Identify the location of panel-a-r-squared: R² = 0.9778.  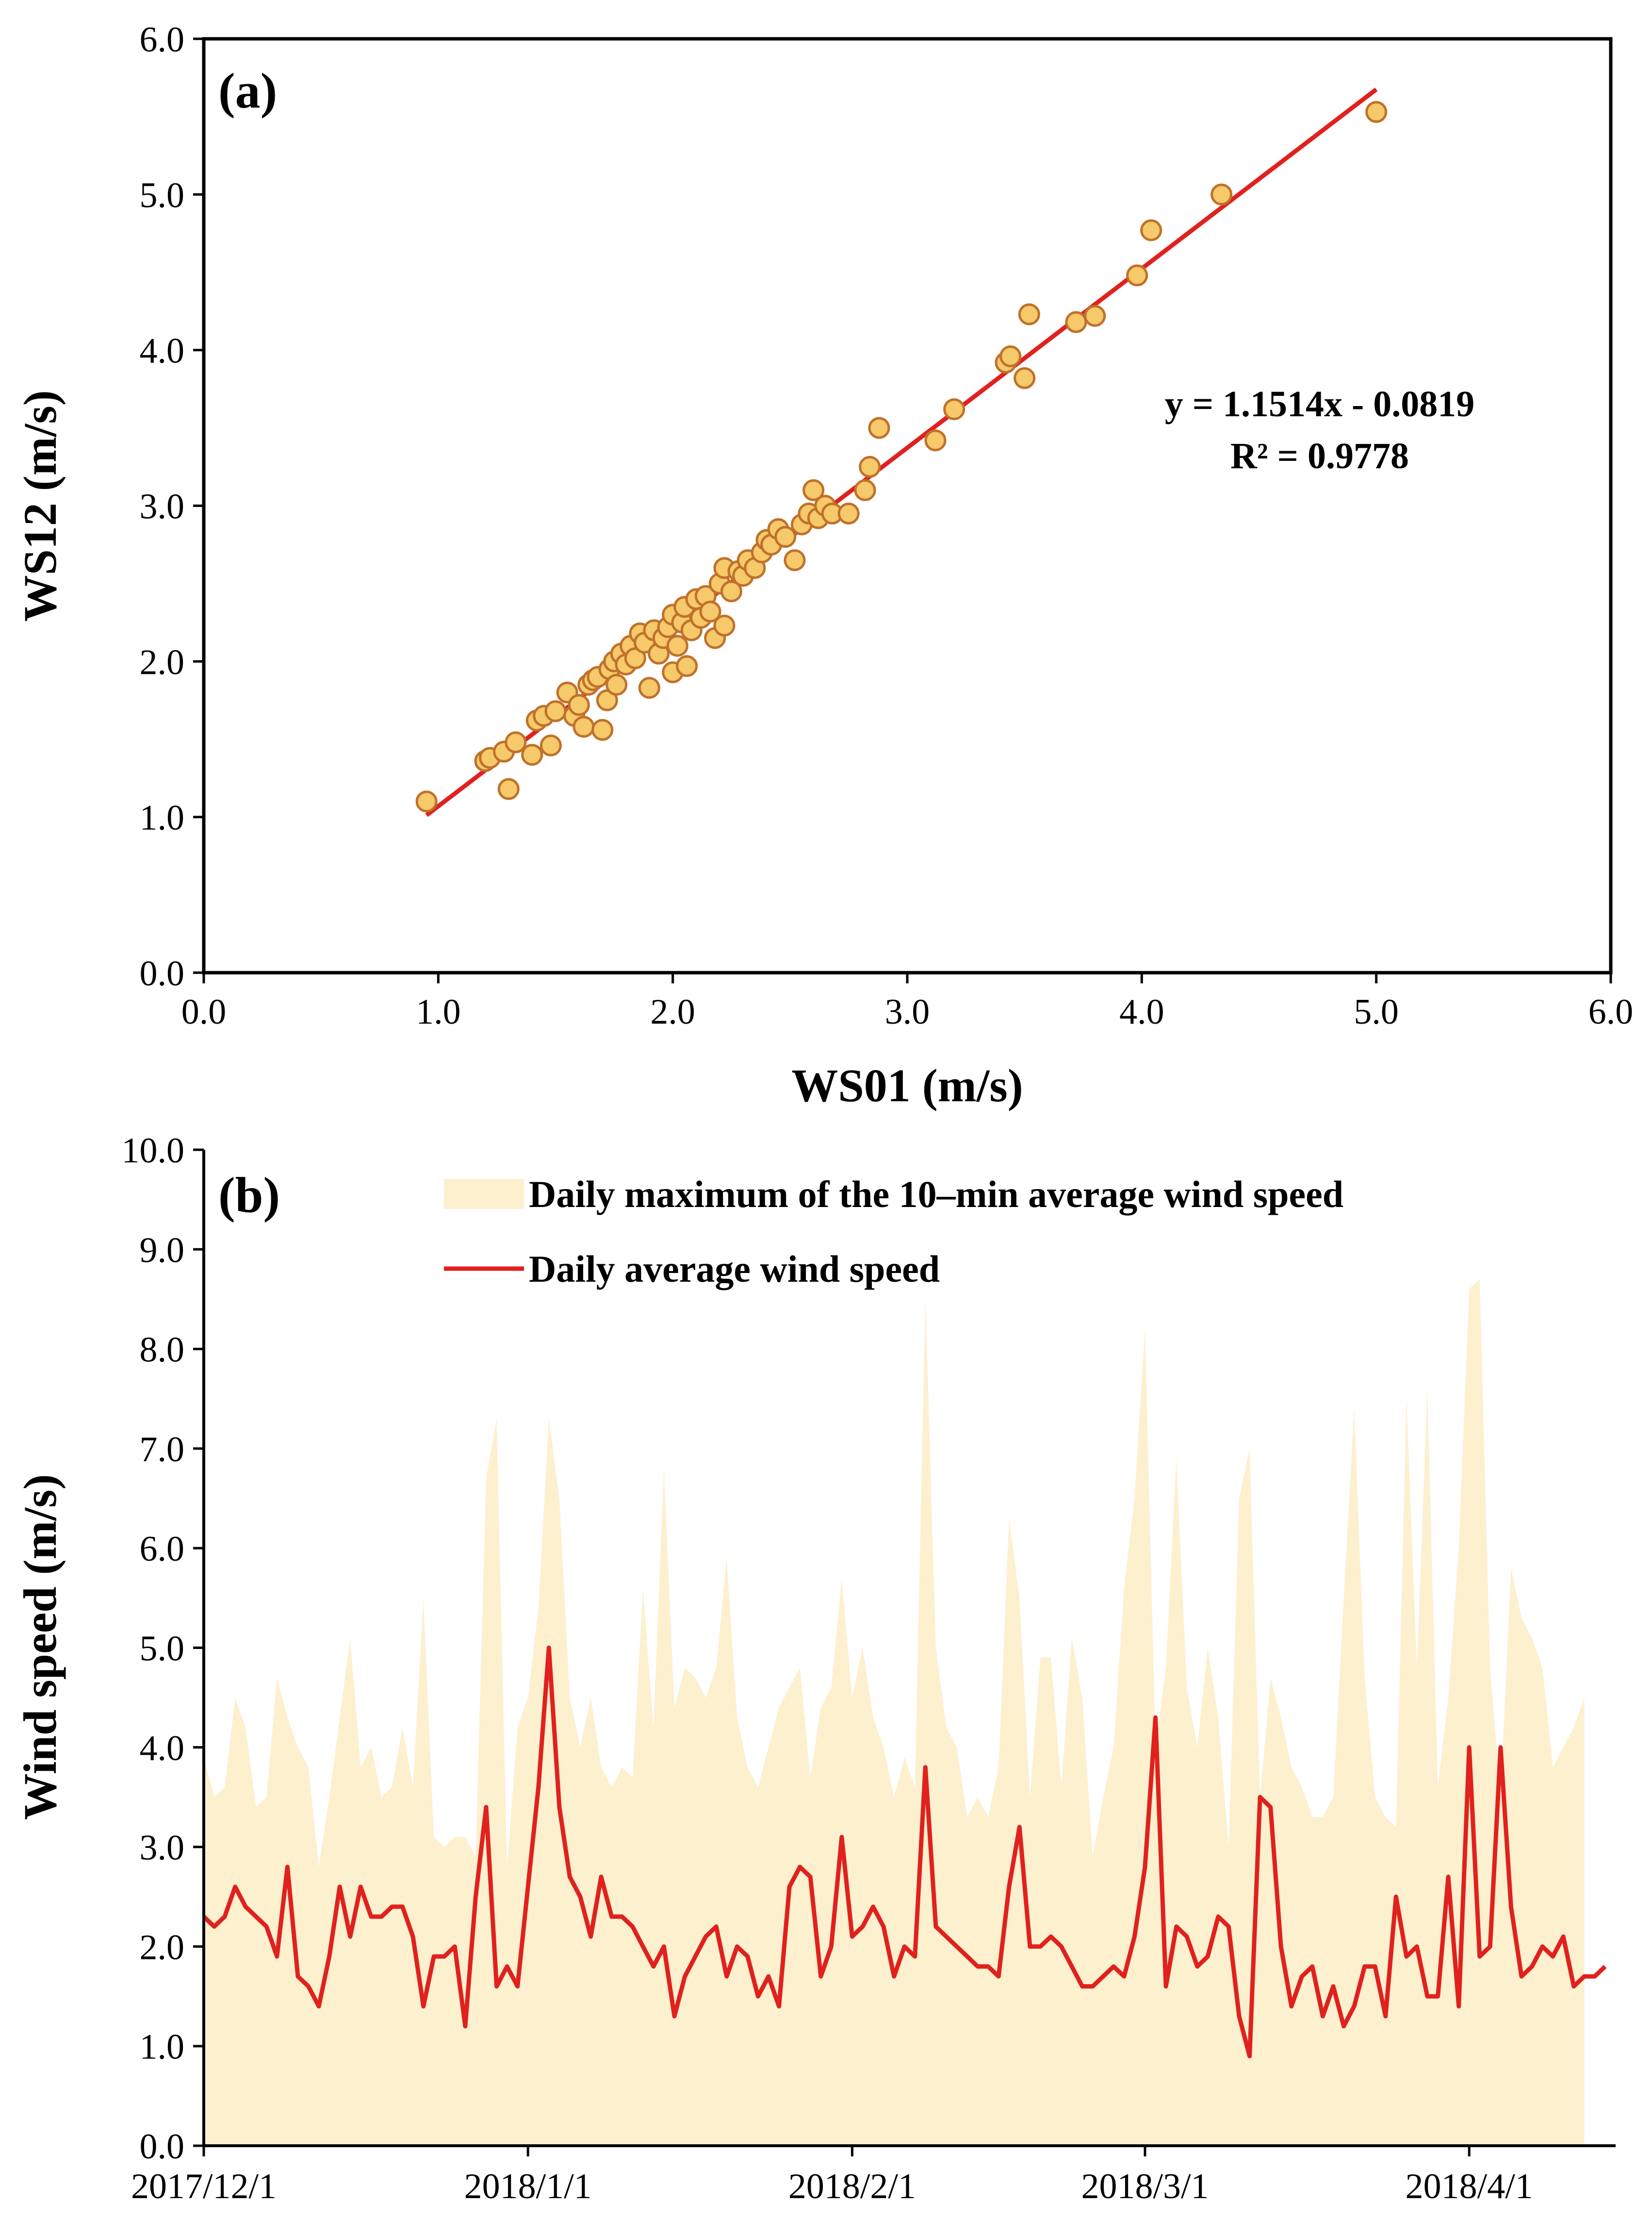
(1319, 456).